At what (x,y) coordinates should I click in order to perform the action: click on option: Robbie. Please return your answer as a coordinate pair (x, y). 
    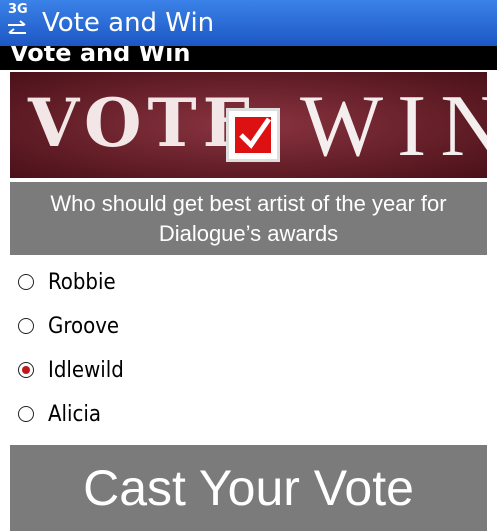
    Looking at the image, I should click on (67, 282).